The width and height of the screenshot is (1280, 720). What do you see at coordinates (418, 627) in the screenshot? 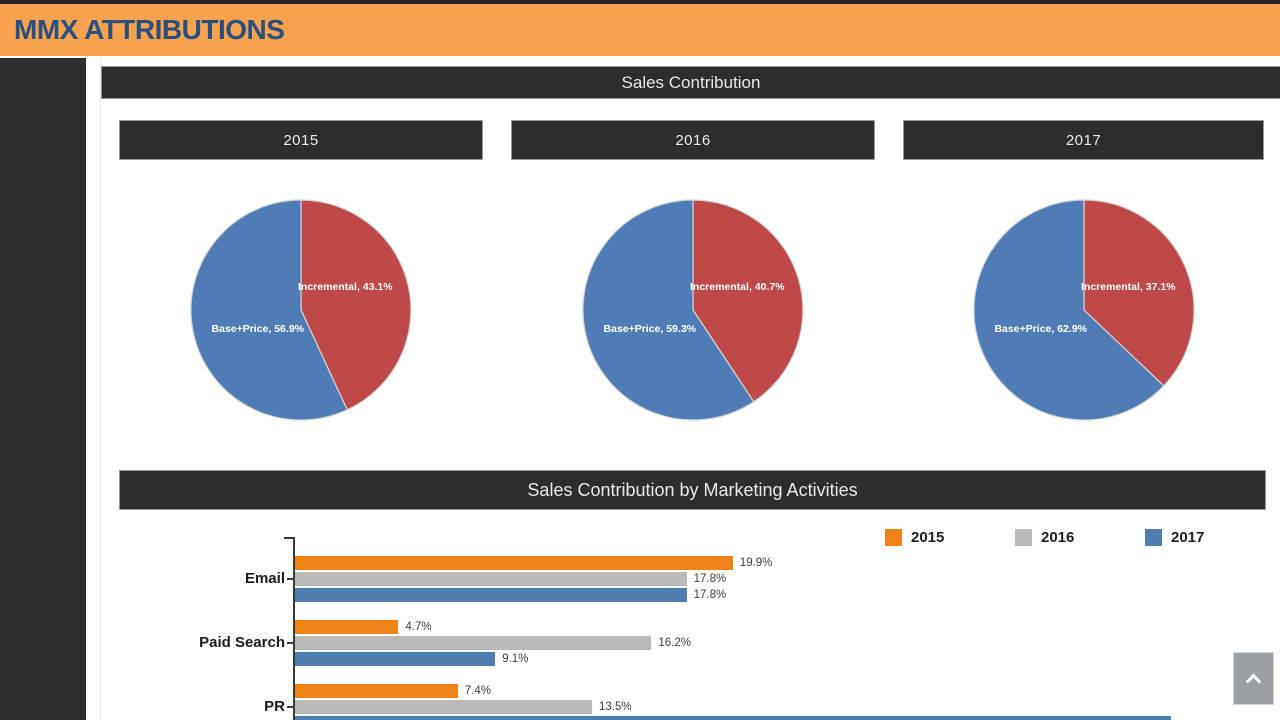
I see `bar-value-label: 4.7%` at bounding box center [418, 627].